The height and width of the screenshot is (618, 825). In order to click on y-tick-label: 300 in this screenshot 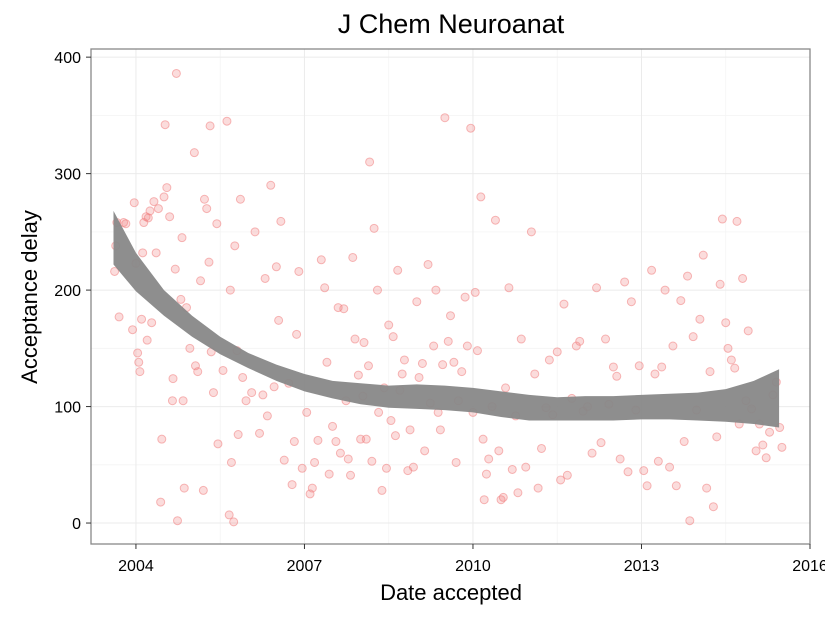, I will do `click(67, 175)`.